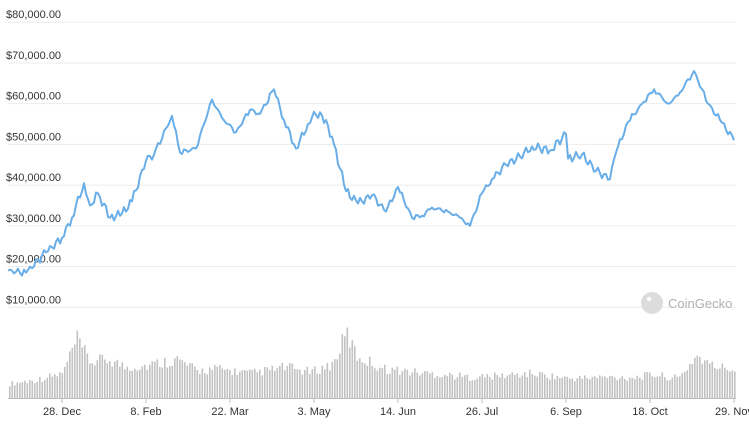 The height and width of the screenshot is (434, 749). I want to click on x-tick-label-4: 14. Jun, so click(398, 412).